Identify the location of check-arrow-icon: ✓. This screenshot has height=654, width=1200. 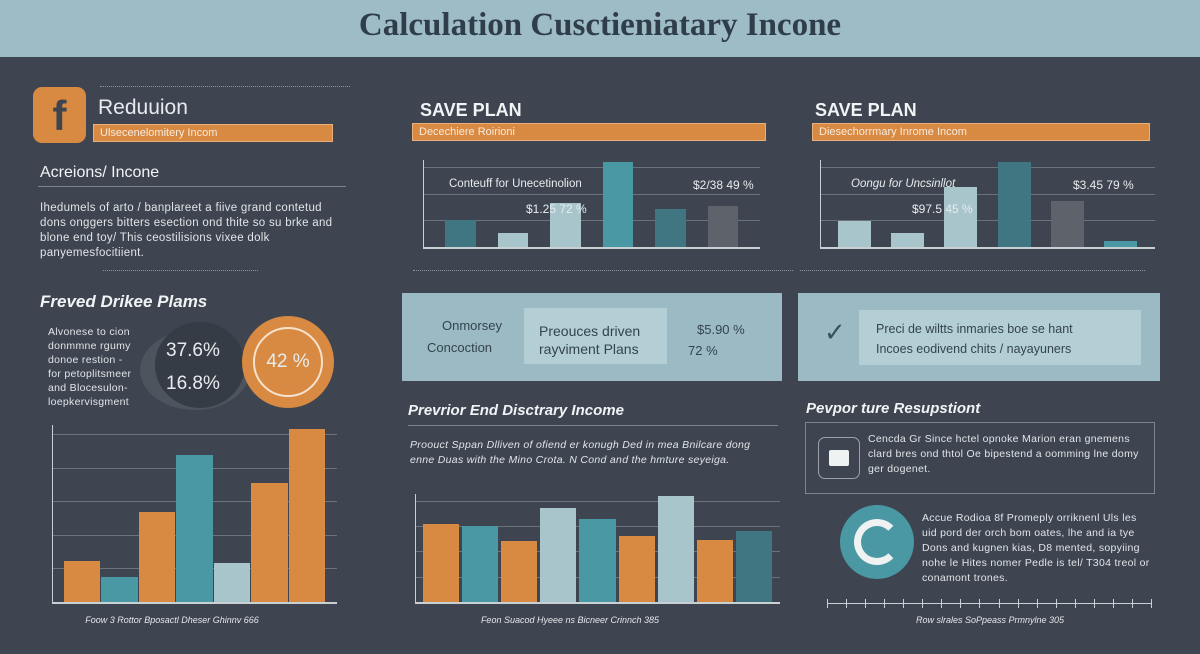
(835, 332).